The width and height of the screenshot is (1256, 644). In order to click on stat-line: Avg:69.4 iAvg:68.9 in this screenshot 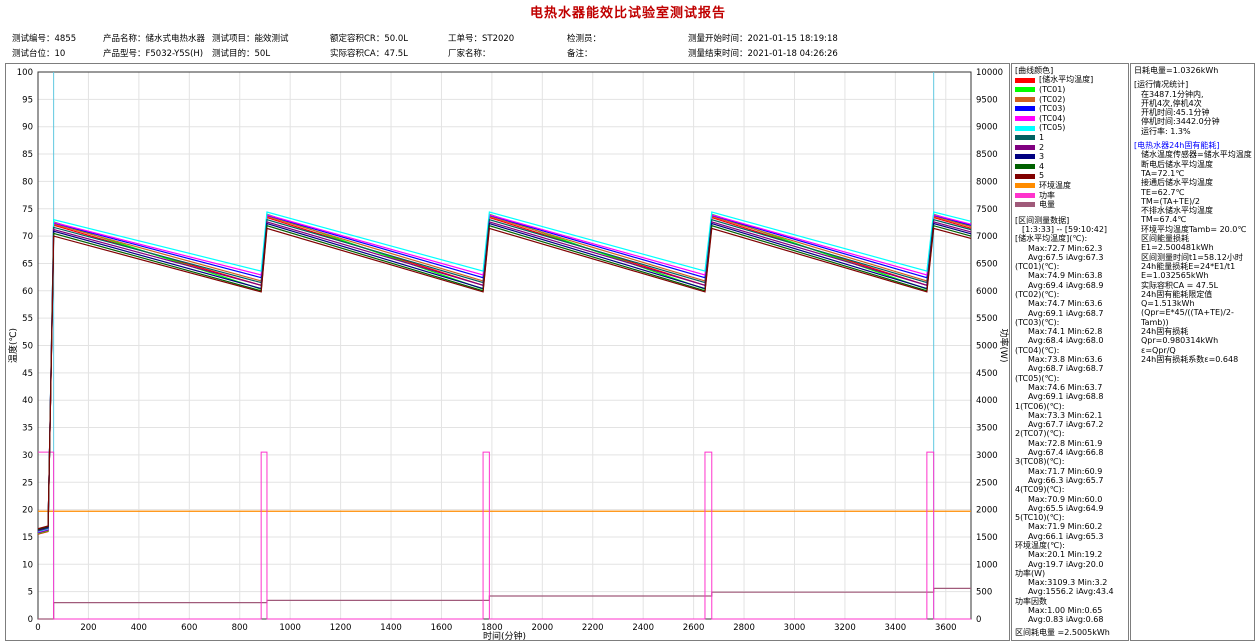, I will do `click(1070, 285)`.